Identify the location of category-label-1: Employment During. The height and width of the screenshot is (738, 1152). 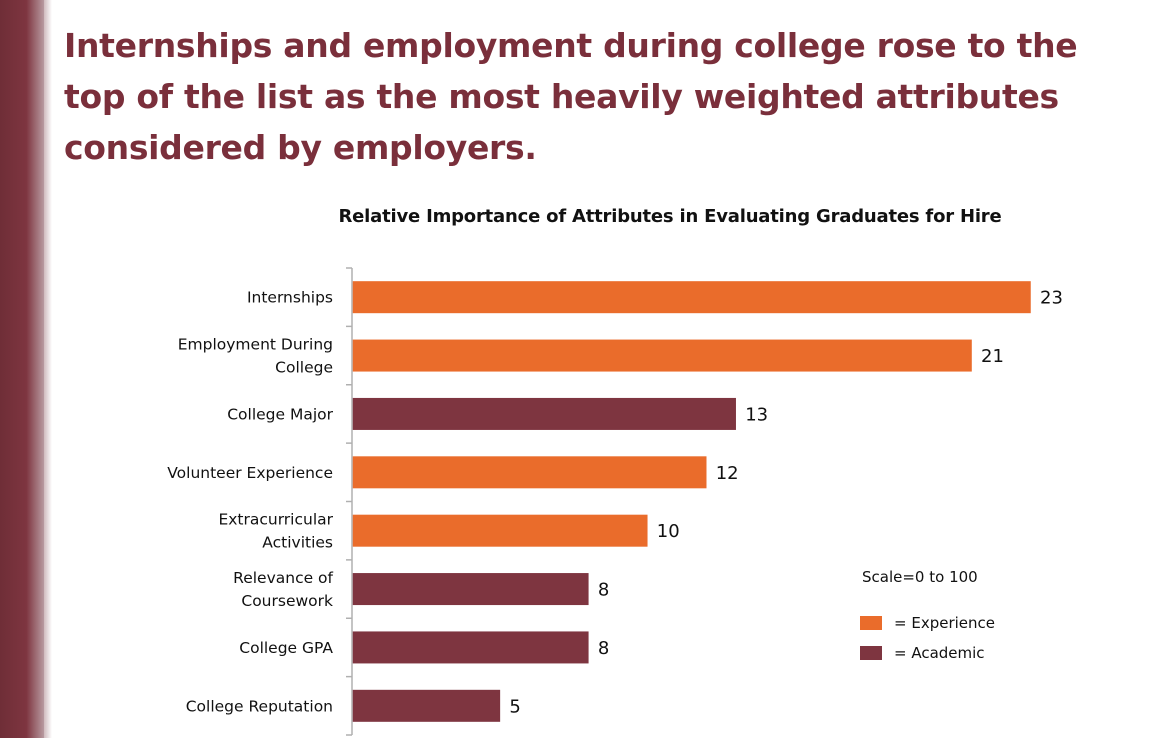
(255, 345).